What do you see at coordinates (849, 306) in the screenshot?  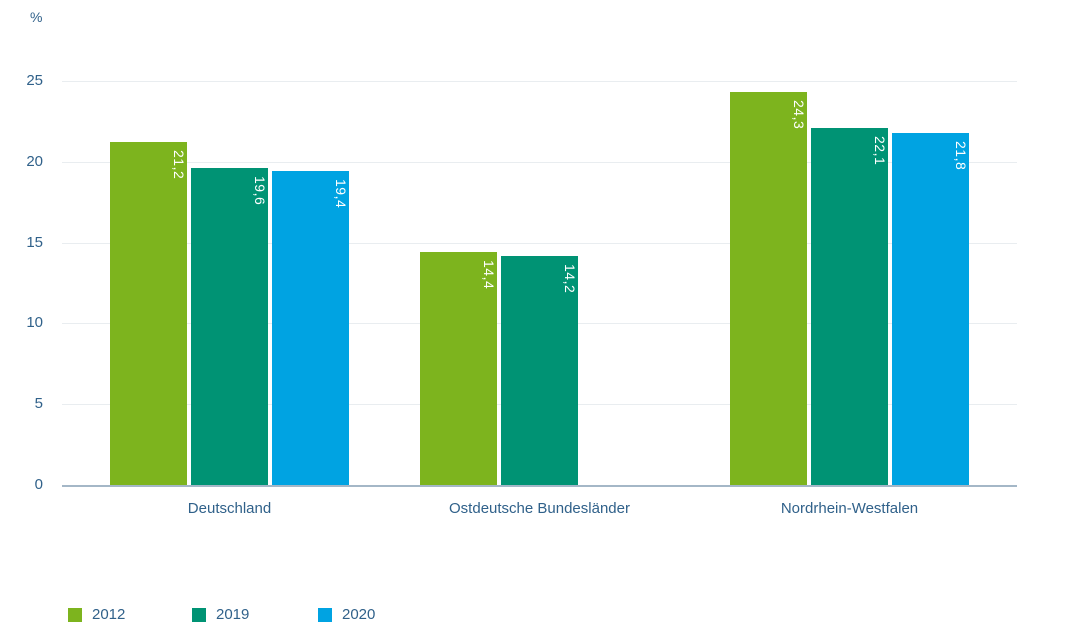 I see `bar-2019-3: 22,1` at bounding box center [849, 306].